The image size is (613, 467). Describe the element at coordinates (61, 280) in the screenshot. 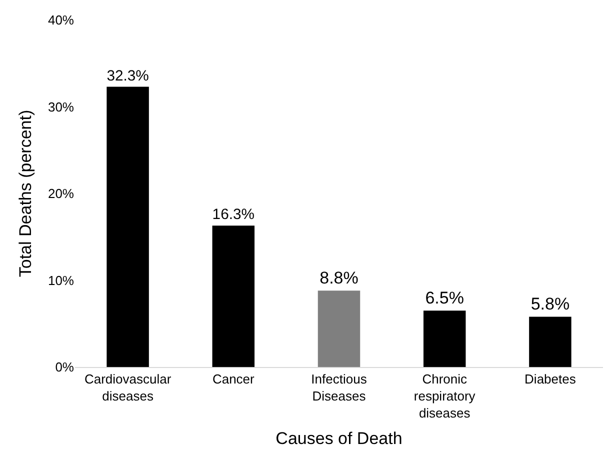

I see `y-tick-label: 10%` at that location.